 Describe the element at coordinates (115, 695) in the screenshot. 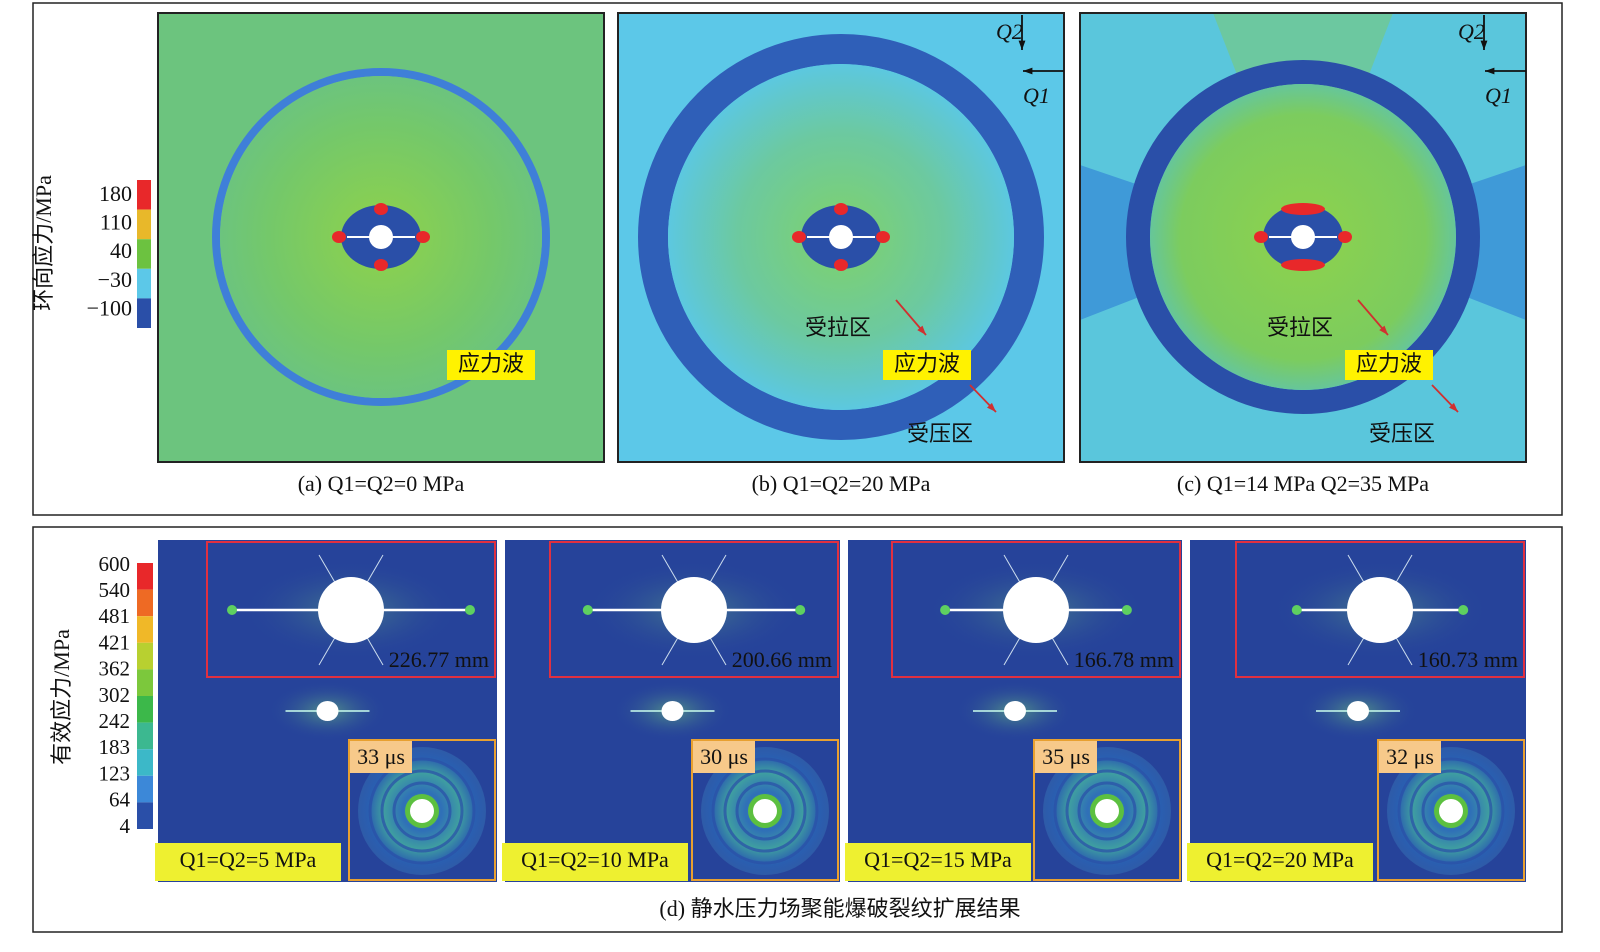

I see `colorbar-label: 302` at that location.